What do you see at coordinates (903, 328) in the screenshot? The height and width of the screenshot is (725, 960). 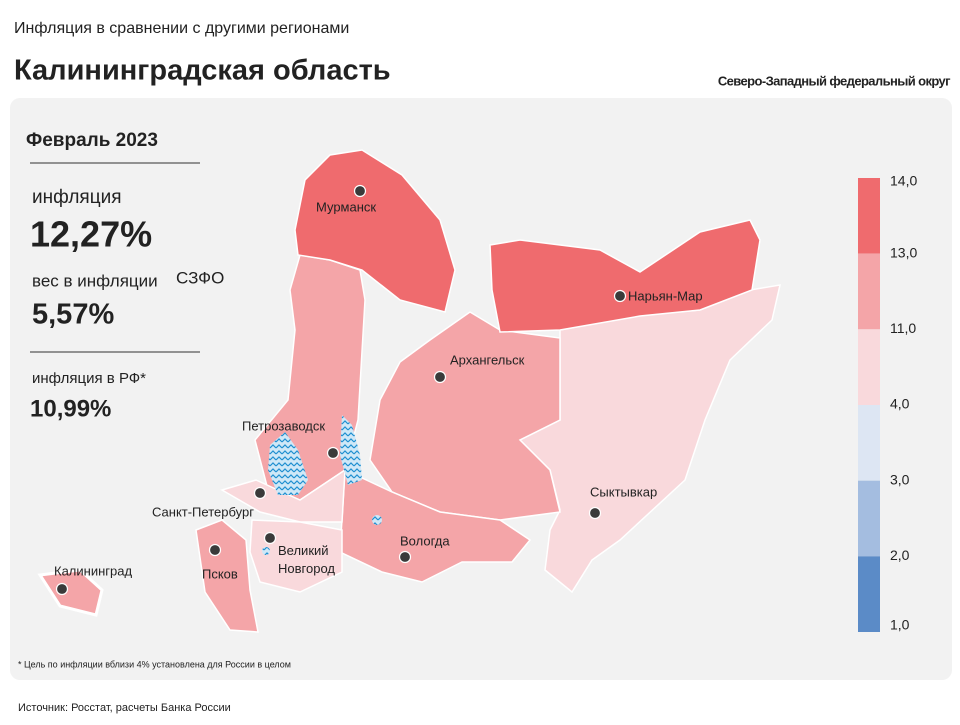 I see `legend-label: 11,0` at bounding box center [903, 328].